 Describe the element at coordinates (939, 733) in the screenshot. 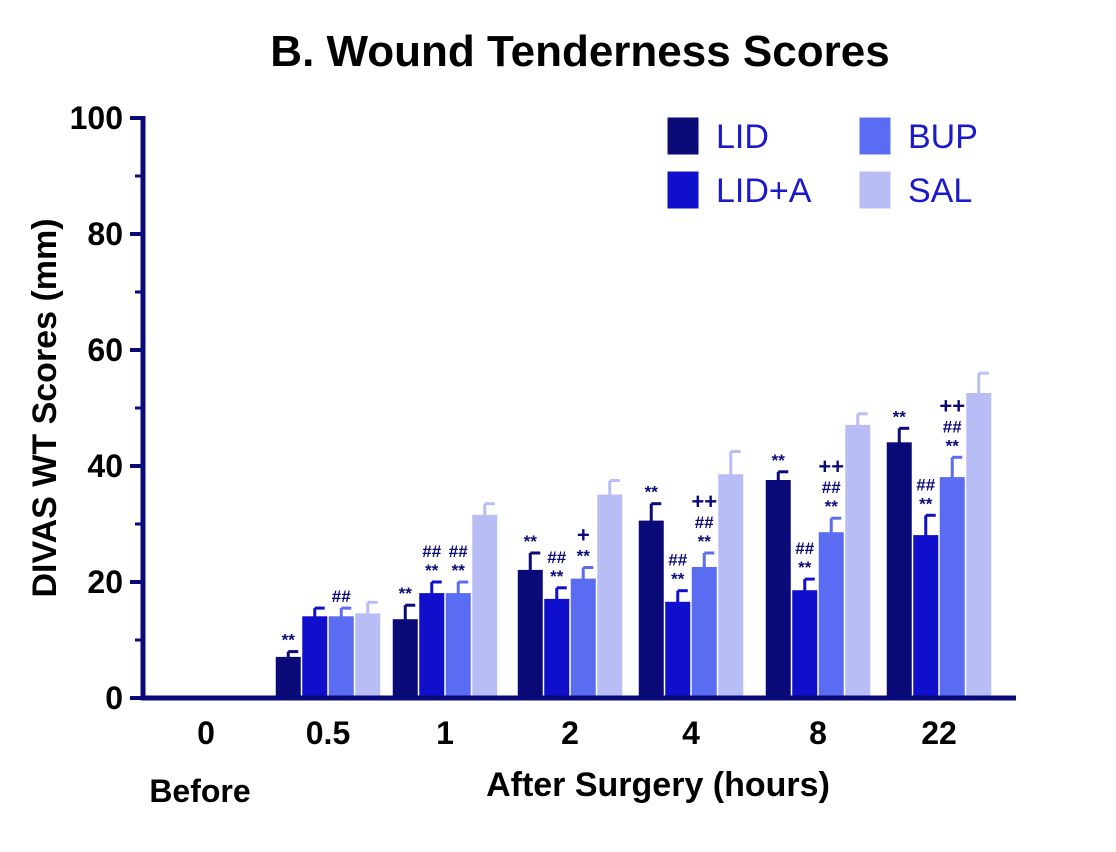

I see `x-tick-label: 22` at that location.